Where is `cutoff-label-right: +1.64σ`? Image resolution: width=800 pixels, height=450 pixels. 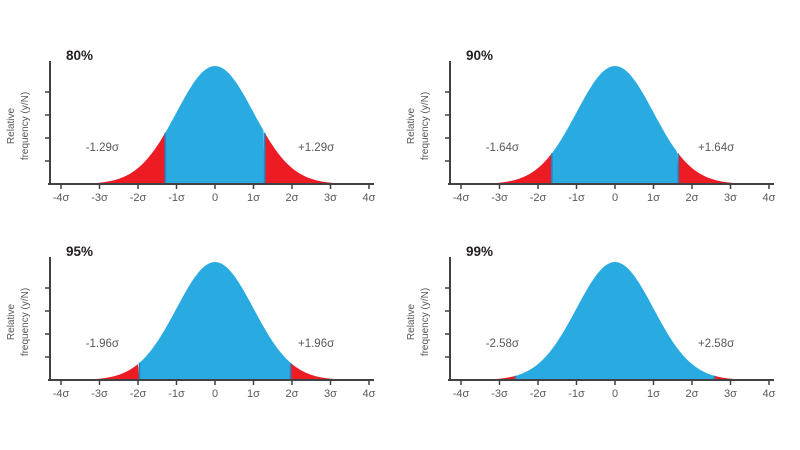
cutoff-label-right: +1.64σ is located at coordinates (716, 148).